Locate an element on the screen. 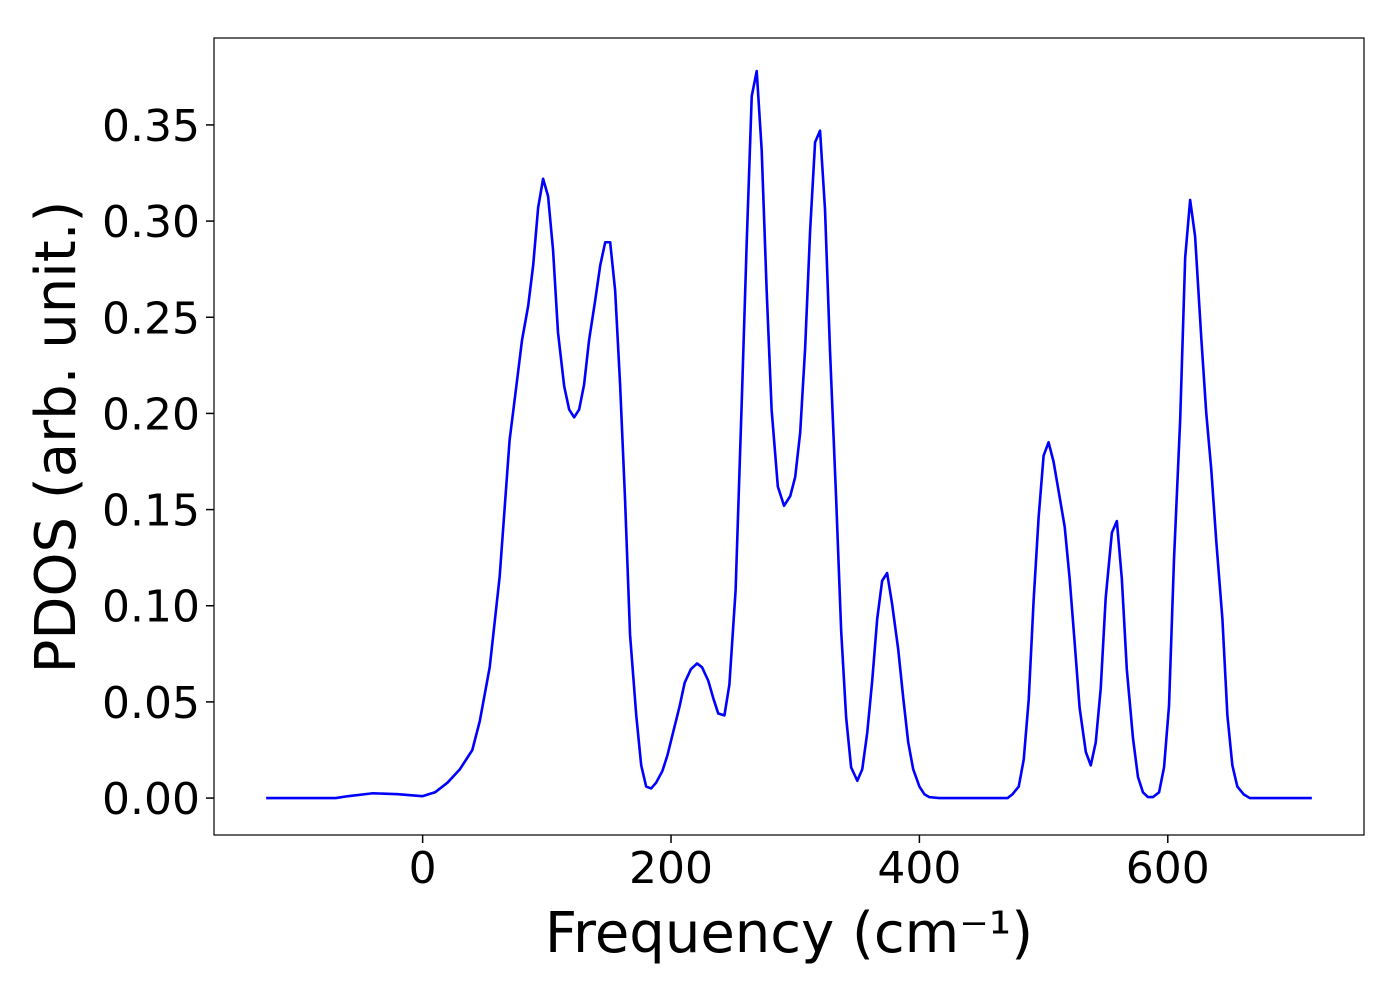 The height and width of the screenshot is (1000, 1400). x-tick-label: 0 is located at coordinates (423, 868).